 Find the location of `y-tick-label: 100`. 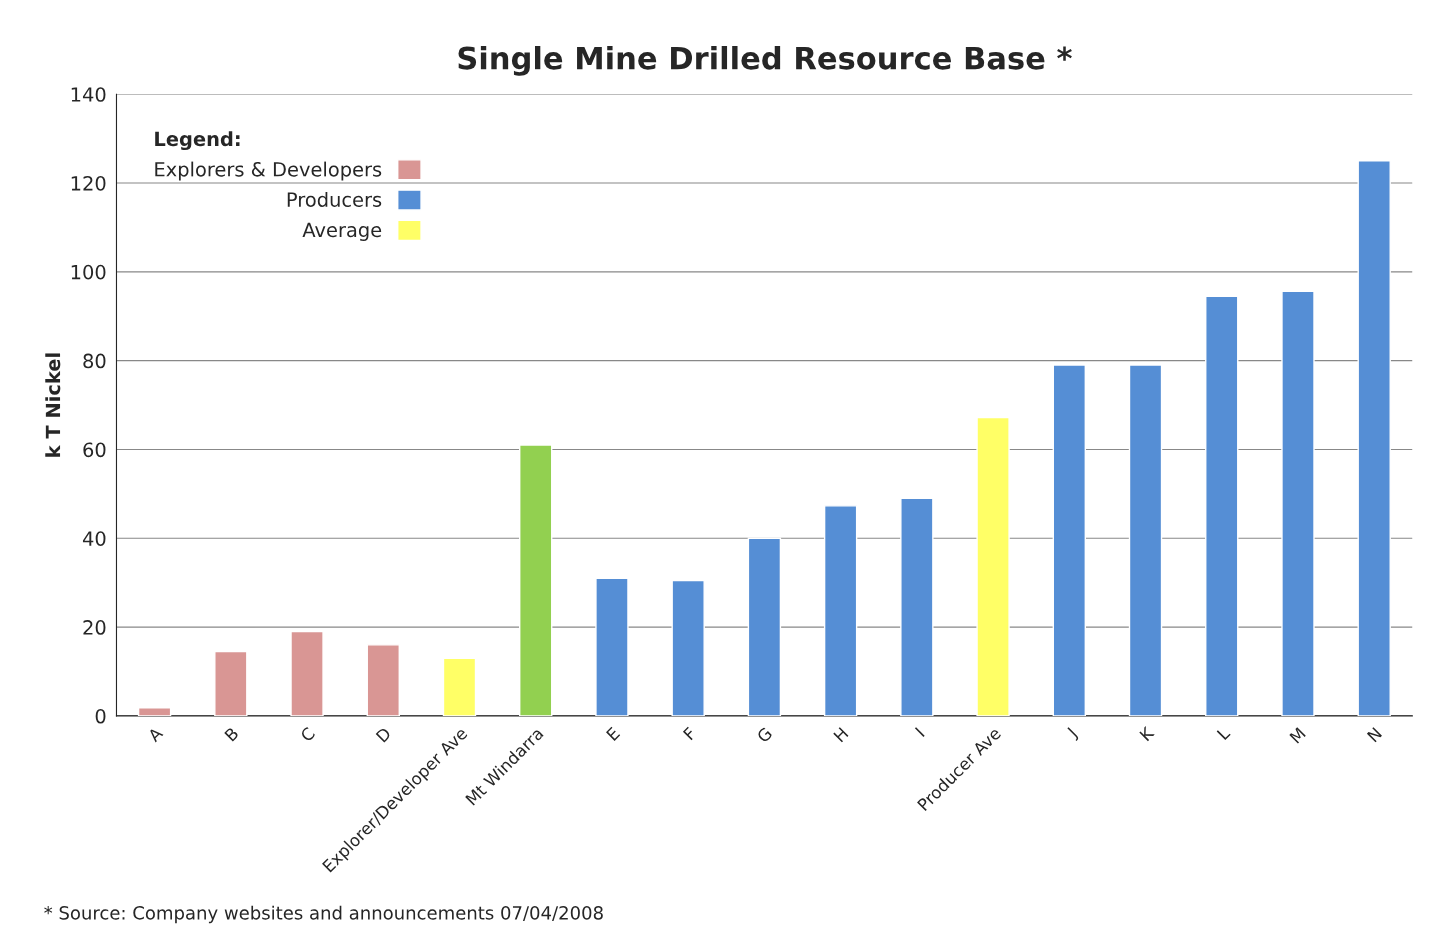

y-tick-label: 100 is located at coordinates (88, 272).